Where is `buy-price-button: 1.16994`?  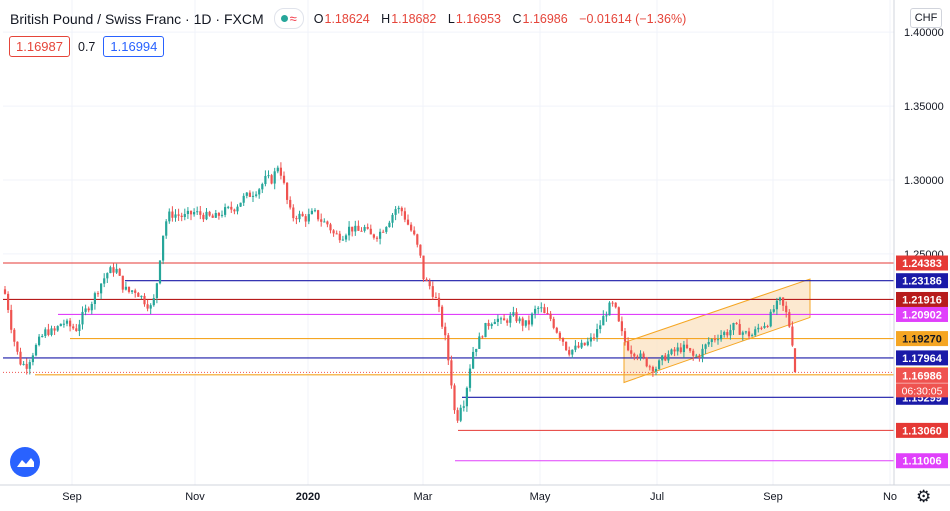 buy-price-button: 1.16994 is located at coordinates (134, 46).